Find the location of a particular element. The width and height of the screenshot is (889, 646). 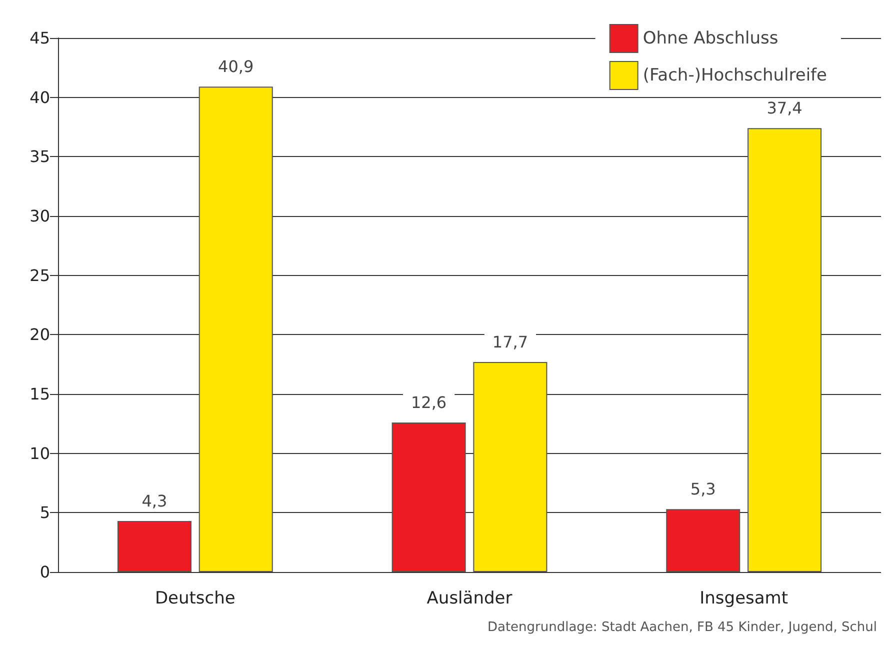

legend-label: Ohne Abschluss is located at coordinates (710, 38).